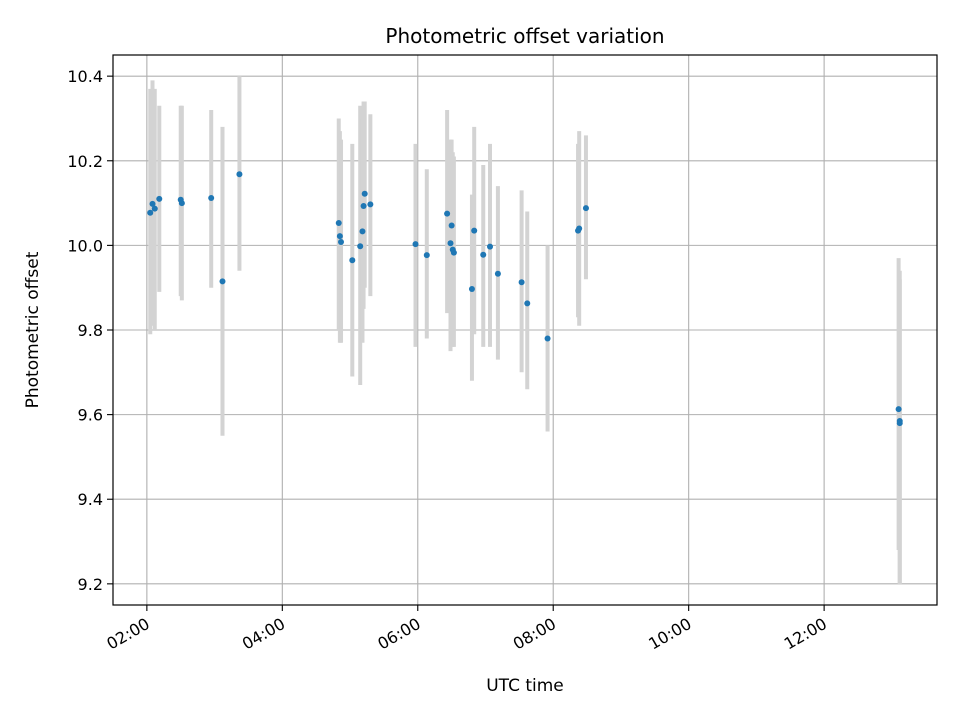  Describe the element at coordinates (90, 415) in the screenshot. I see `y-tick-label: 9.6` at that location.